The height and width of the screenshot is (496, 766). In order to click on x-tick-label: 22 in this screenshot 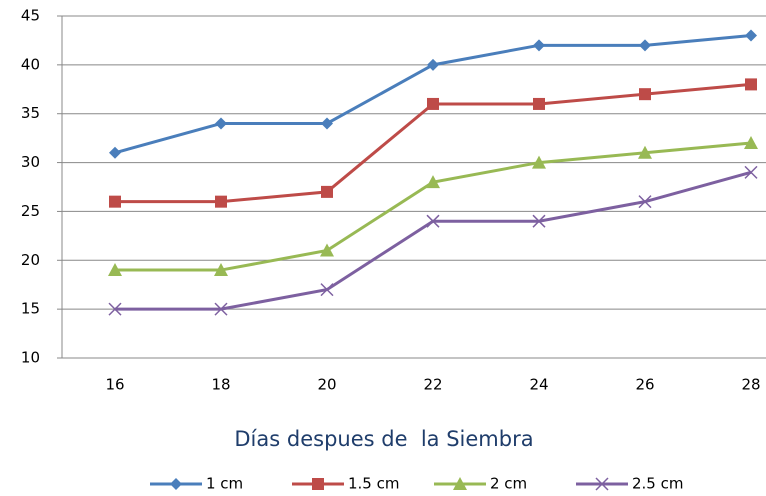, I will do `click(432, 385)`.